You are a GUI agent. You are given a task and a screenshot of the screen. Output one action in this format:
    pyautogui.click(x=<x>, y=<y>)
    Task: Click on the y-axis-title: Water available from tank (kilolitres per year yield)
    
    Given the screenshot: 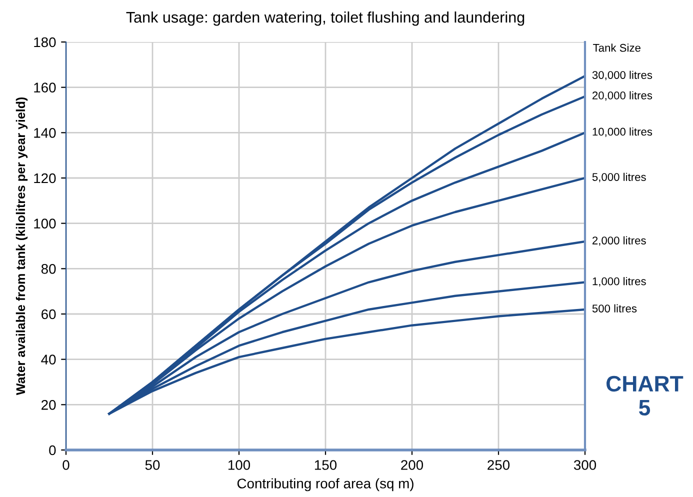 What is the action you would take?
    pyautogui.click(x=22, y=246)
    